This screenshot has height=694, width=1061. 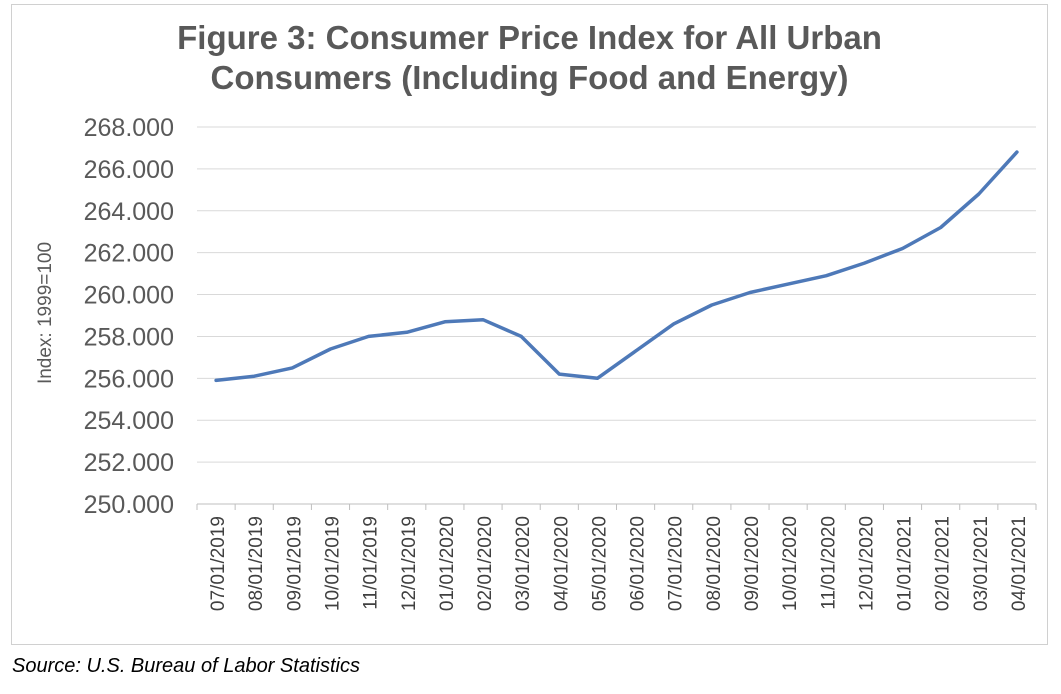 What do you see at coordinates (638, 563) in the screenshot?
I see `x-tick-label: 06/01/2020` at bounding box center [638, 563].